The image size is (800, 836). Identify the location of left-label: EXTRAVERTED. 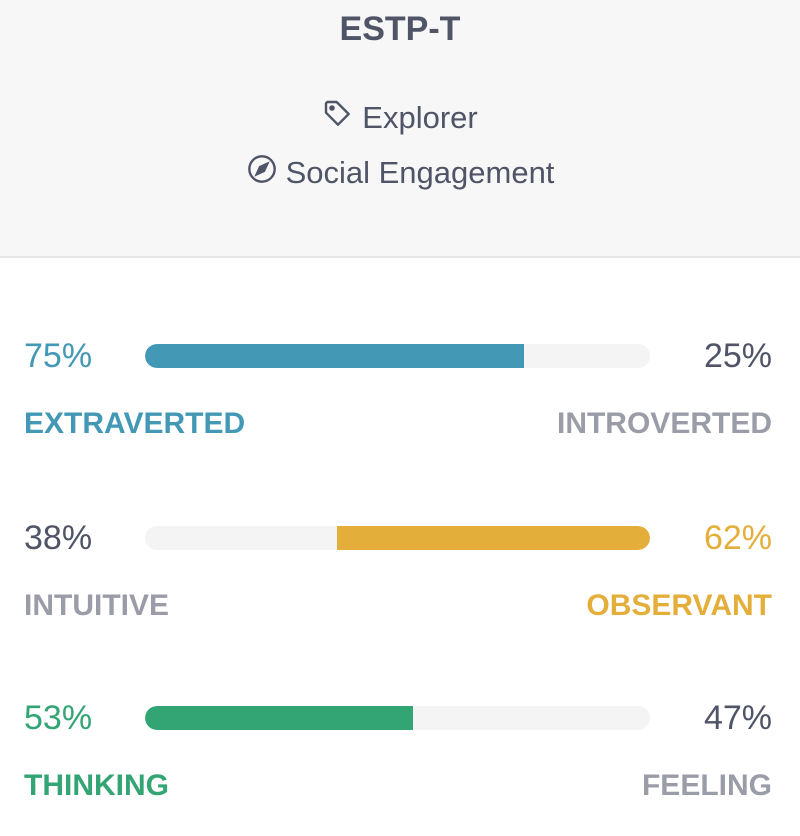
(135, 423).